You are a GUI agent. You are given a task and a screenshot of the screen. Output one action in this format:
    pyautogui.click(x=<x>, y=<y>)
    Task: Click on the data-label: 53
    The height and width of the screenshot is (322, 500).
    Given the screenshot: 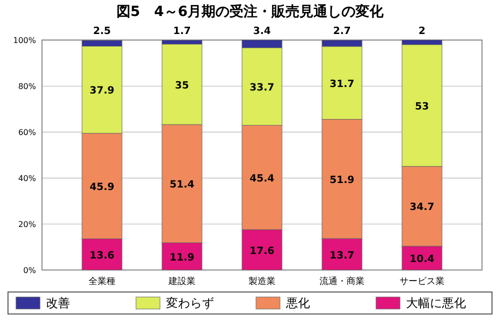 What is the action you would take?
    pyautogui.click(x=422, y=106)
    